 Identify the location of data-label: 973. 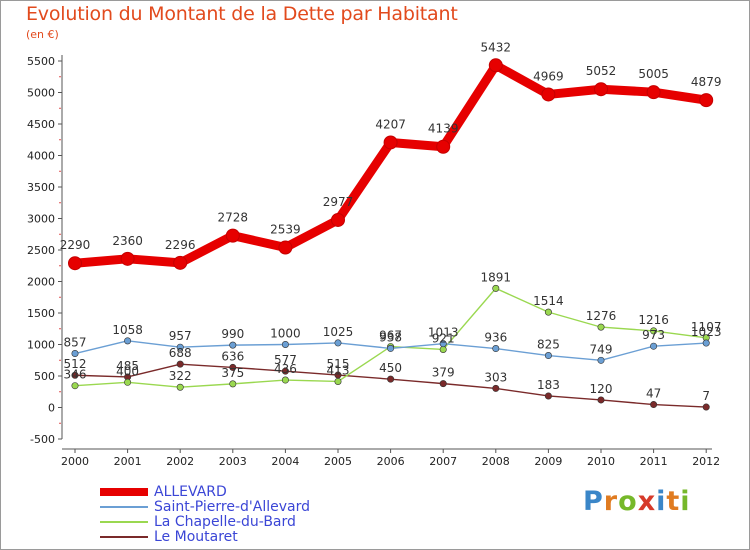
(653, 335).